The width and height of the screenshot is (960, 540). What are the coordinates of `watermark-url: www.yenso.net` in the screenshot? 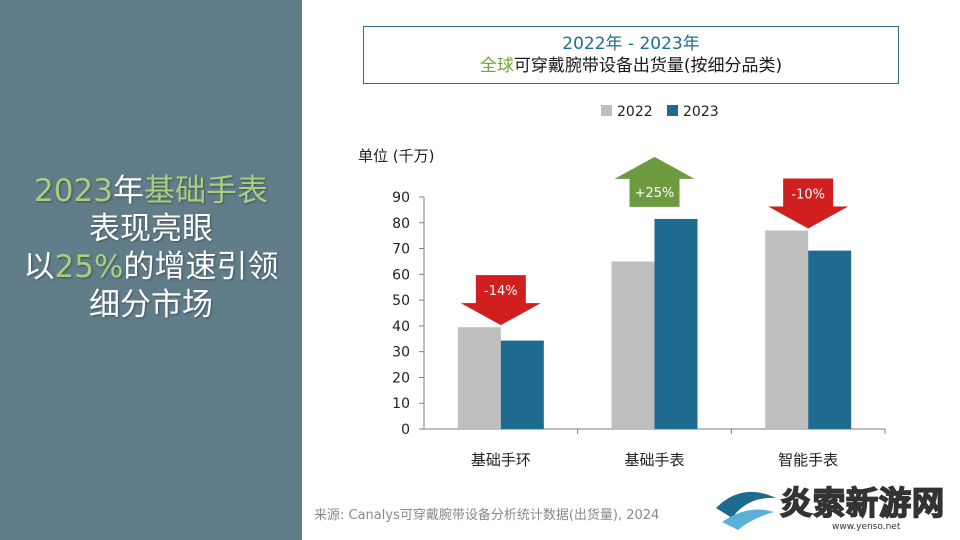 It's located at (866, 527).